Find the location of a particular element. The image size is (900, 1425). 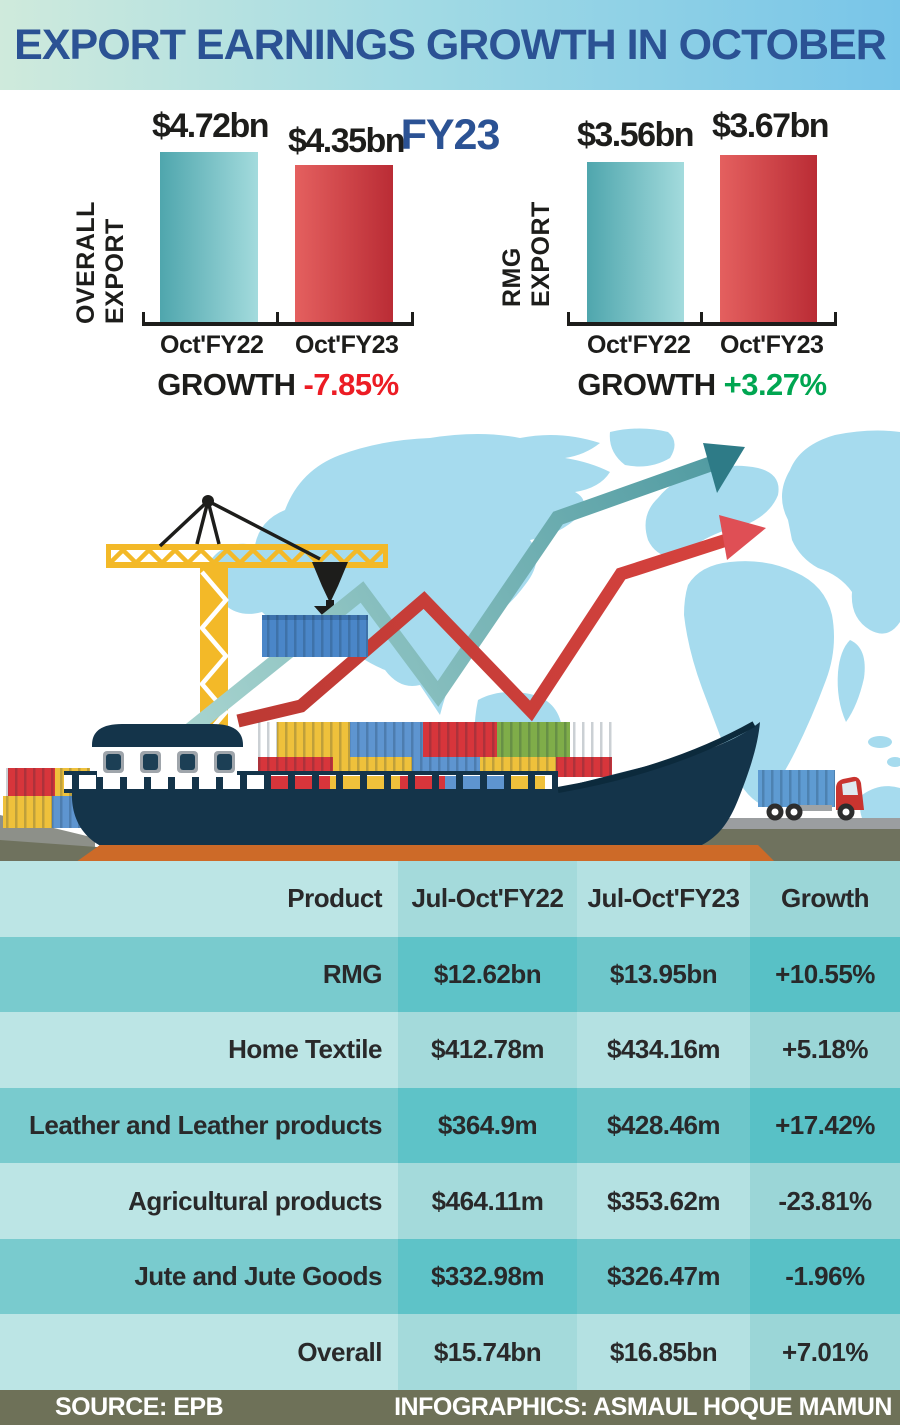

title-banner: EXPORT EARNINGS GROWTH IN OCTOBER FY23 is located at coordinates (450, 79).